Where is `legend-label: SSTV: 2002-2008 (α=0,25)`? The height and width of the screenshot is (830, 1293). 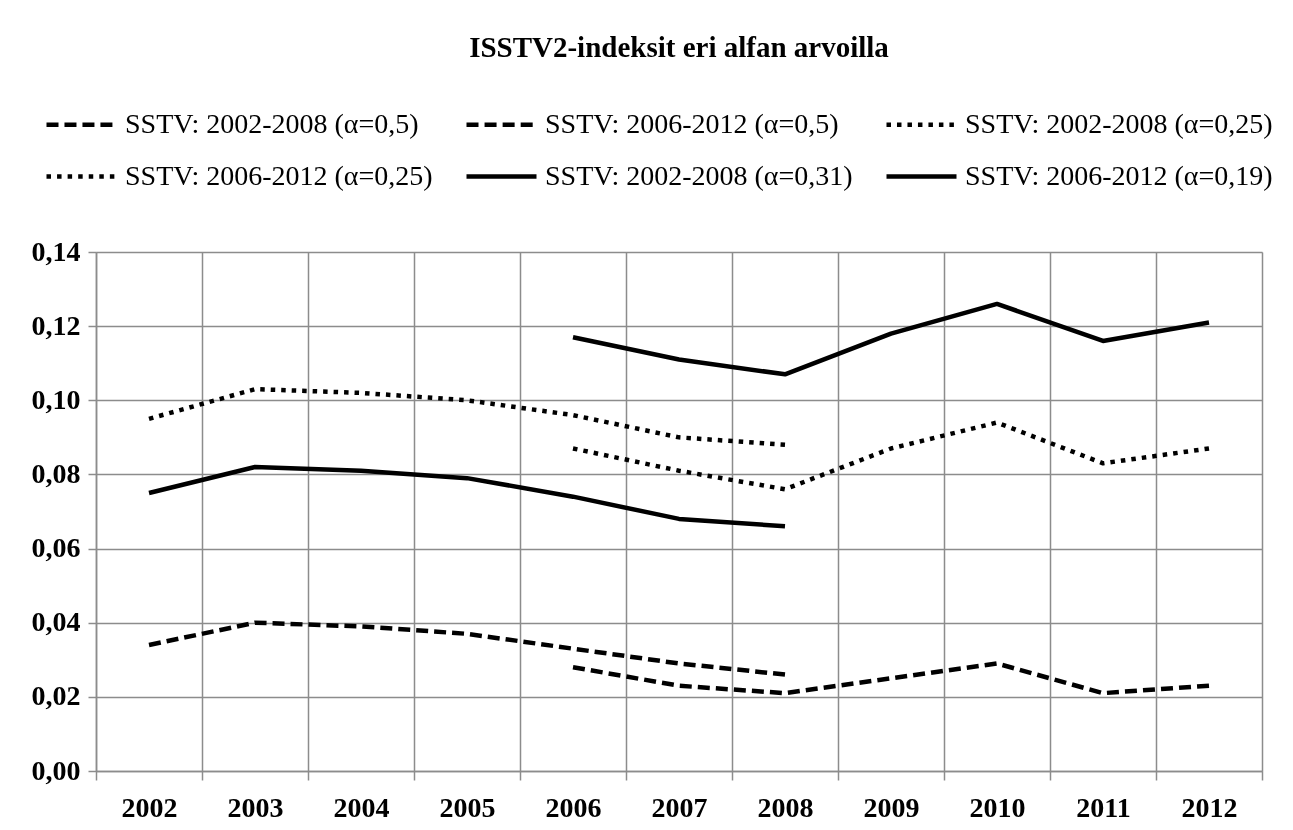 legend-label: SSTV: 2002-2008 (α=0,25) is located at coordinates (1119, 123).